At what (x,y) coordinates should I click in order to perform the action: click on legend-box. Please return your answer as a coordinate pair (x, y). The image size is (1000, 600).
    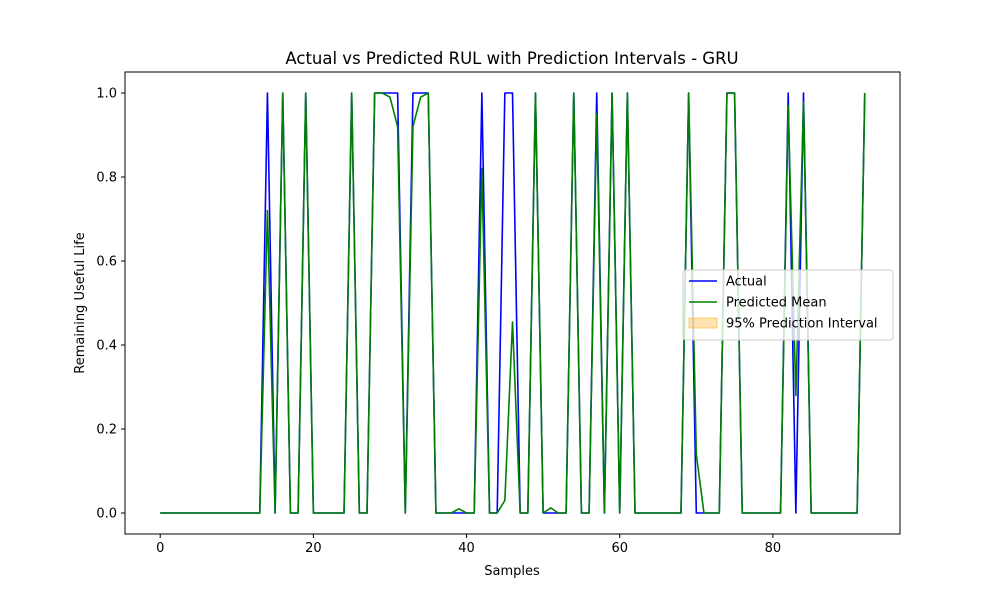
    Looking at the image, I should click on (788, 305).